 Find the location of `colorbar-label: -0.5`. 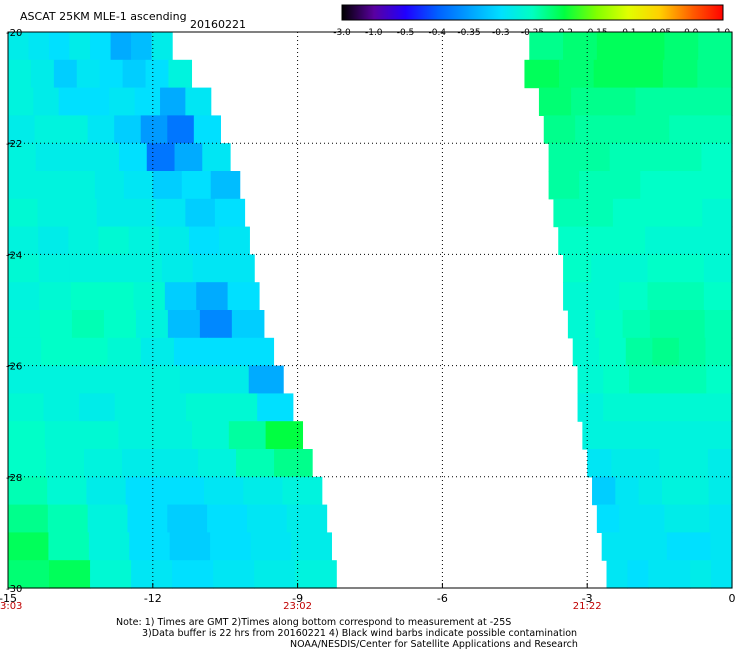

colorbar-label: -0.5 is located at coordinates (406, 33).